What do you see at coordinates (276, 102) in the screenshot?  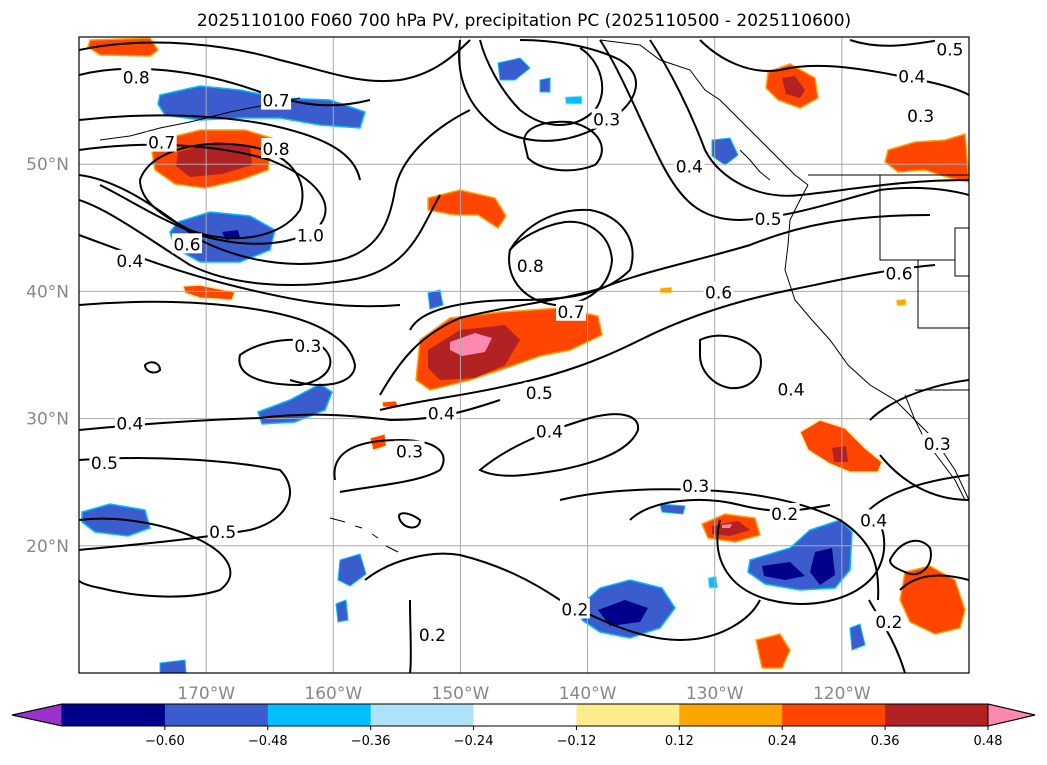 I see `contour-label-1: 0.7` at bounding box center [276, 102].